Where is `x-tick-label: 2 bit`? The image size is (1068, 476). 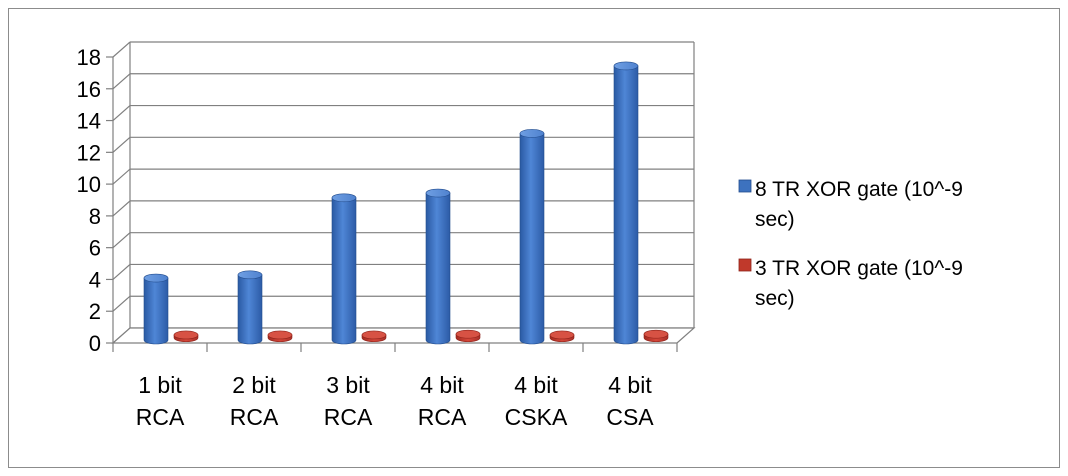
x-tick-label: 2 bit is located at coordinates (254, 385).